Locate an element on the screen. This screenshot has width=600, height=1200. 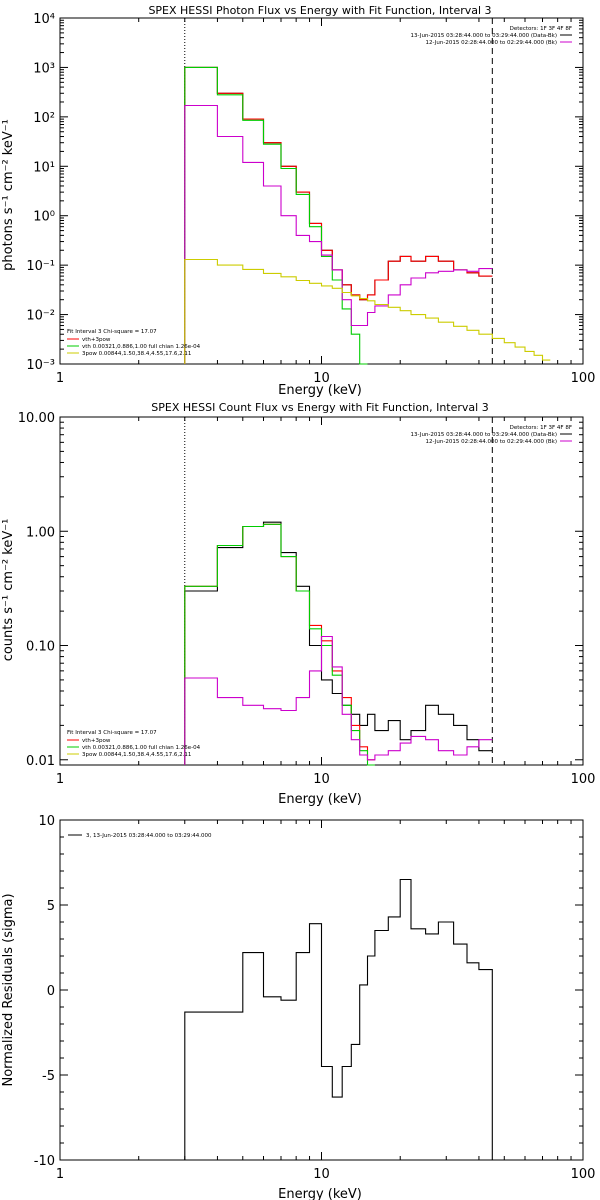
panel-2-series is located at coordinates (338, 591).